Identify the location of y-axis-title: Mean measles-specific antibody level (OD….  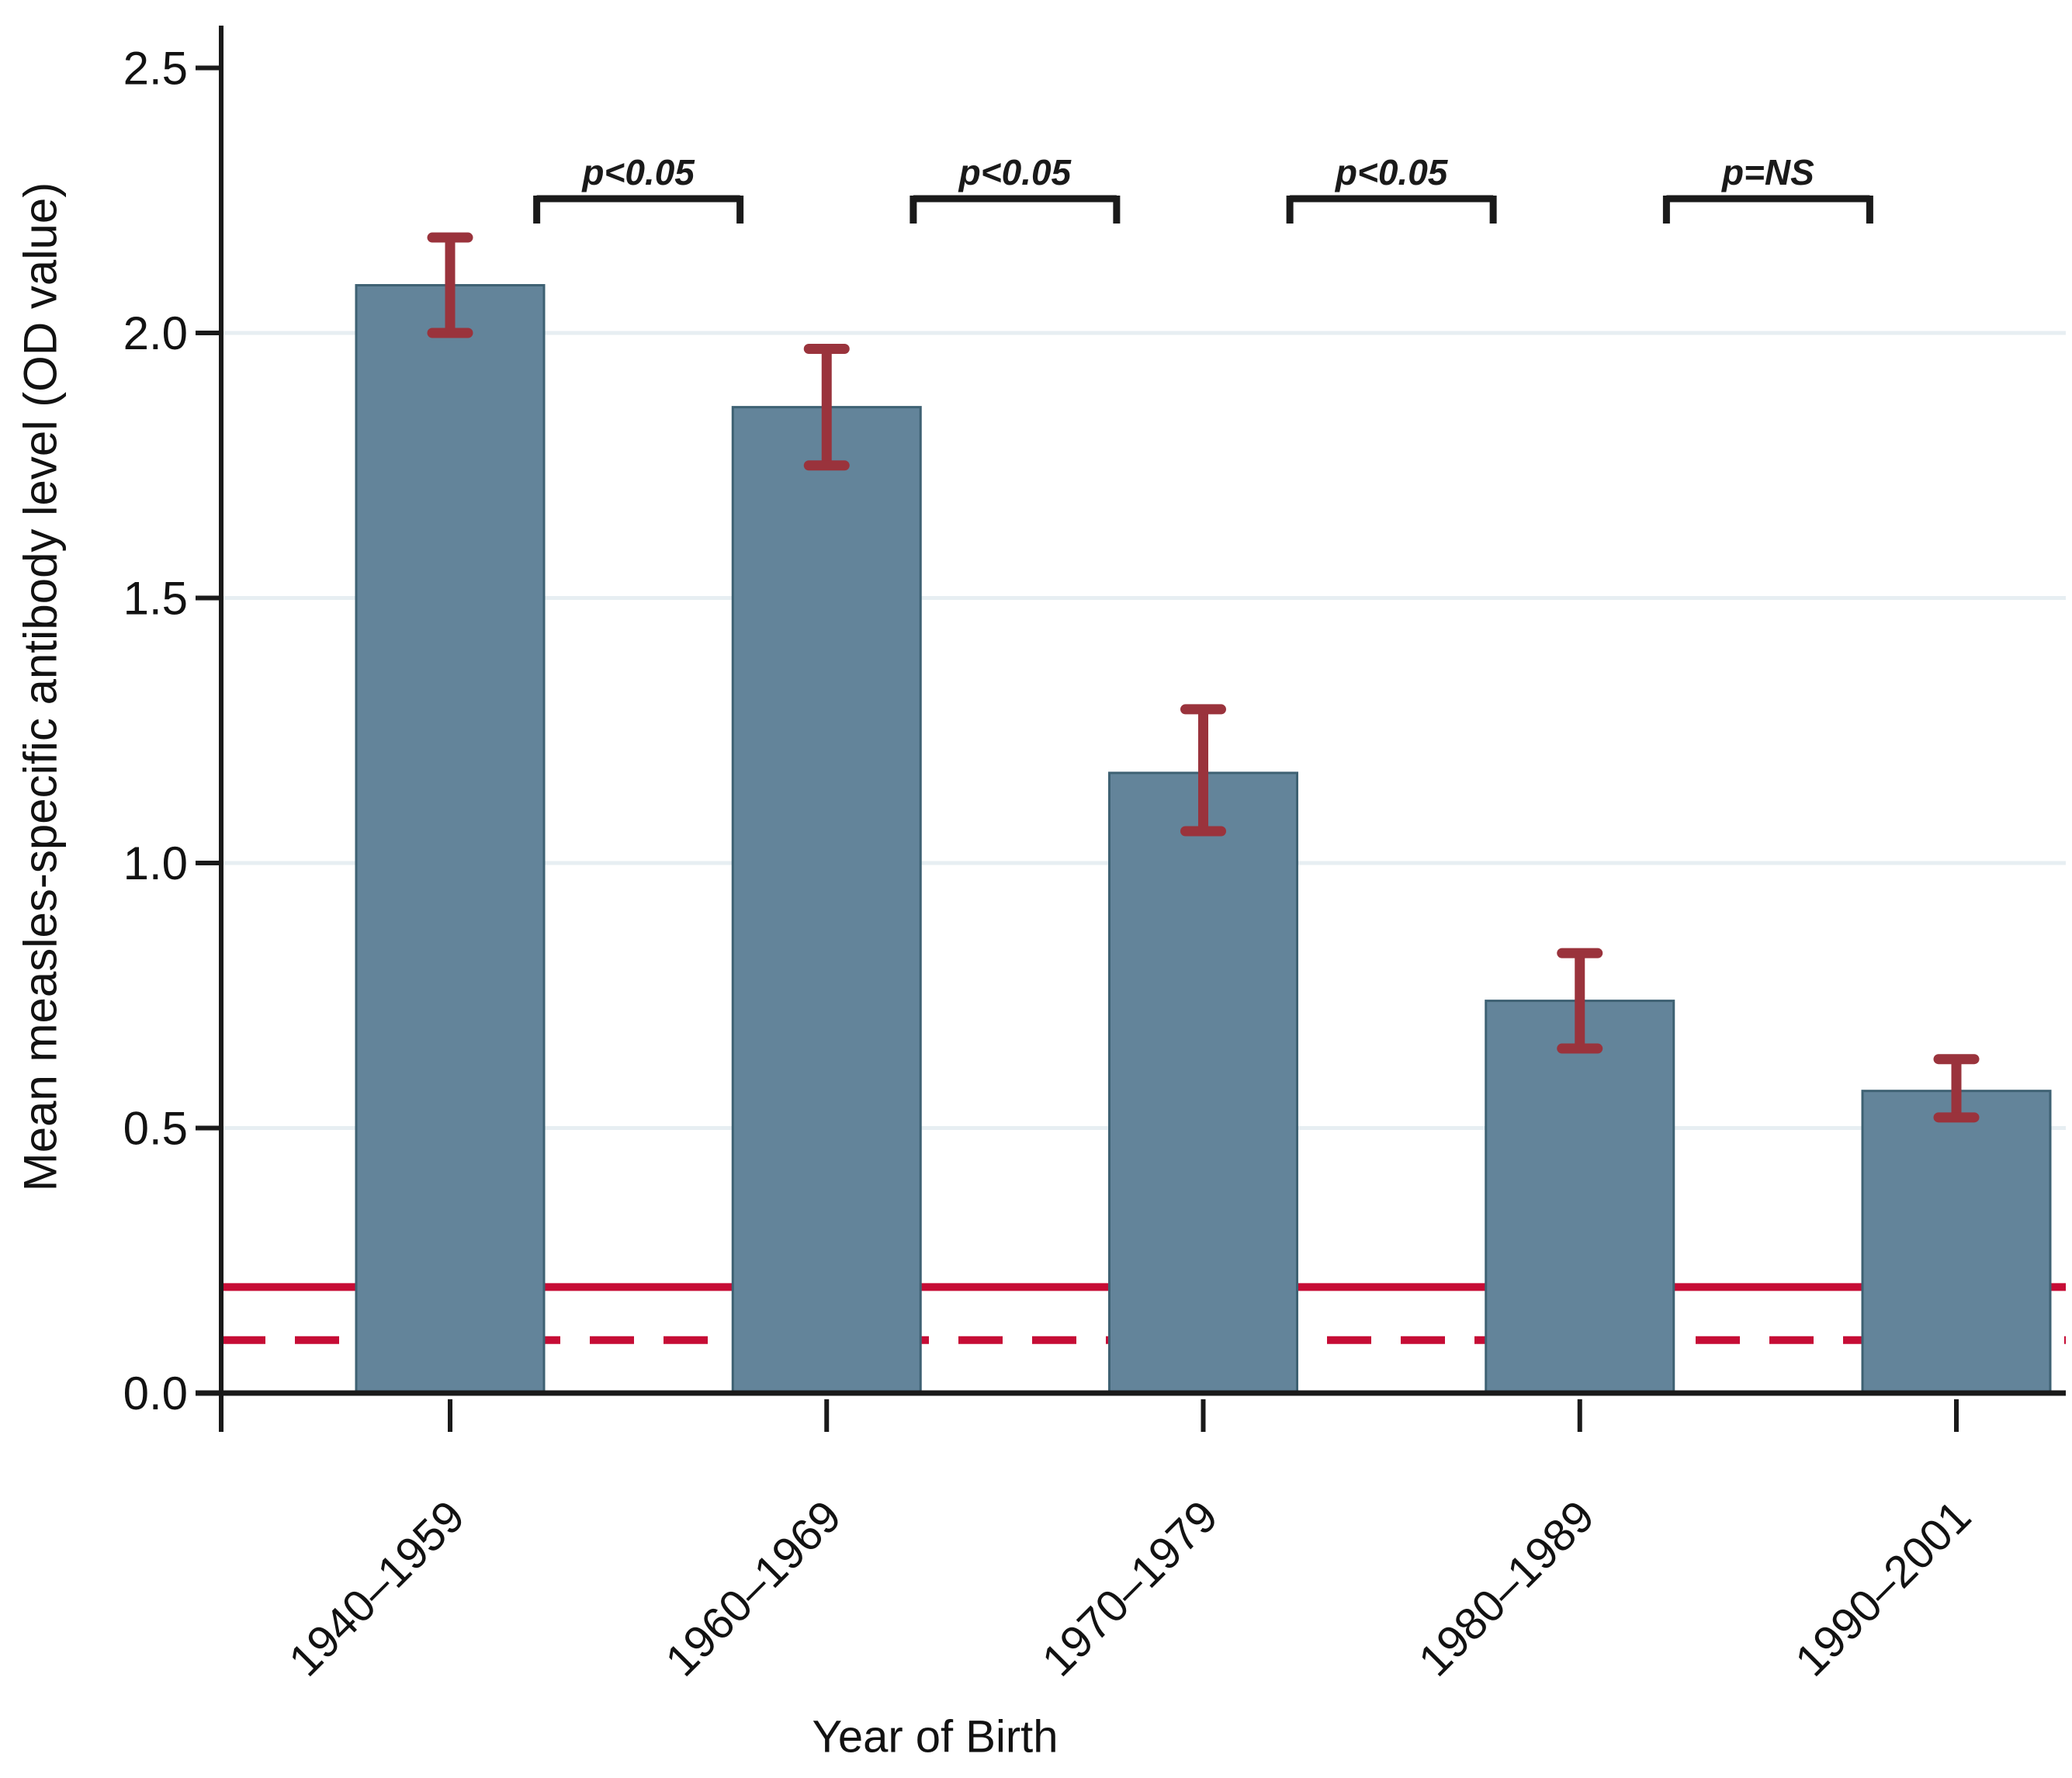
(40, 687).